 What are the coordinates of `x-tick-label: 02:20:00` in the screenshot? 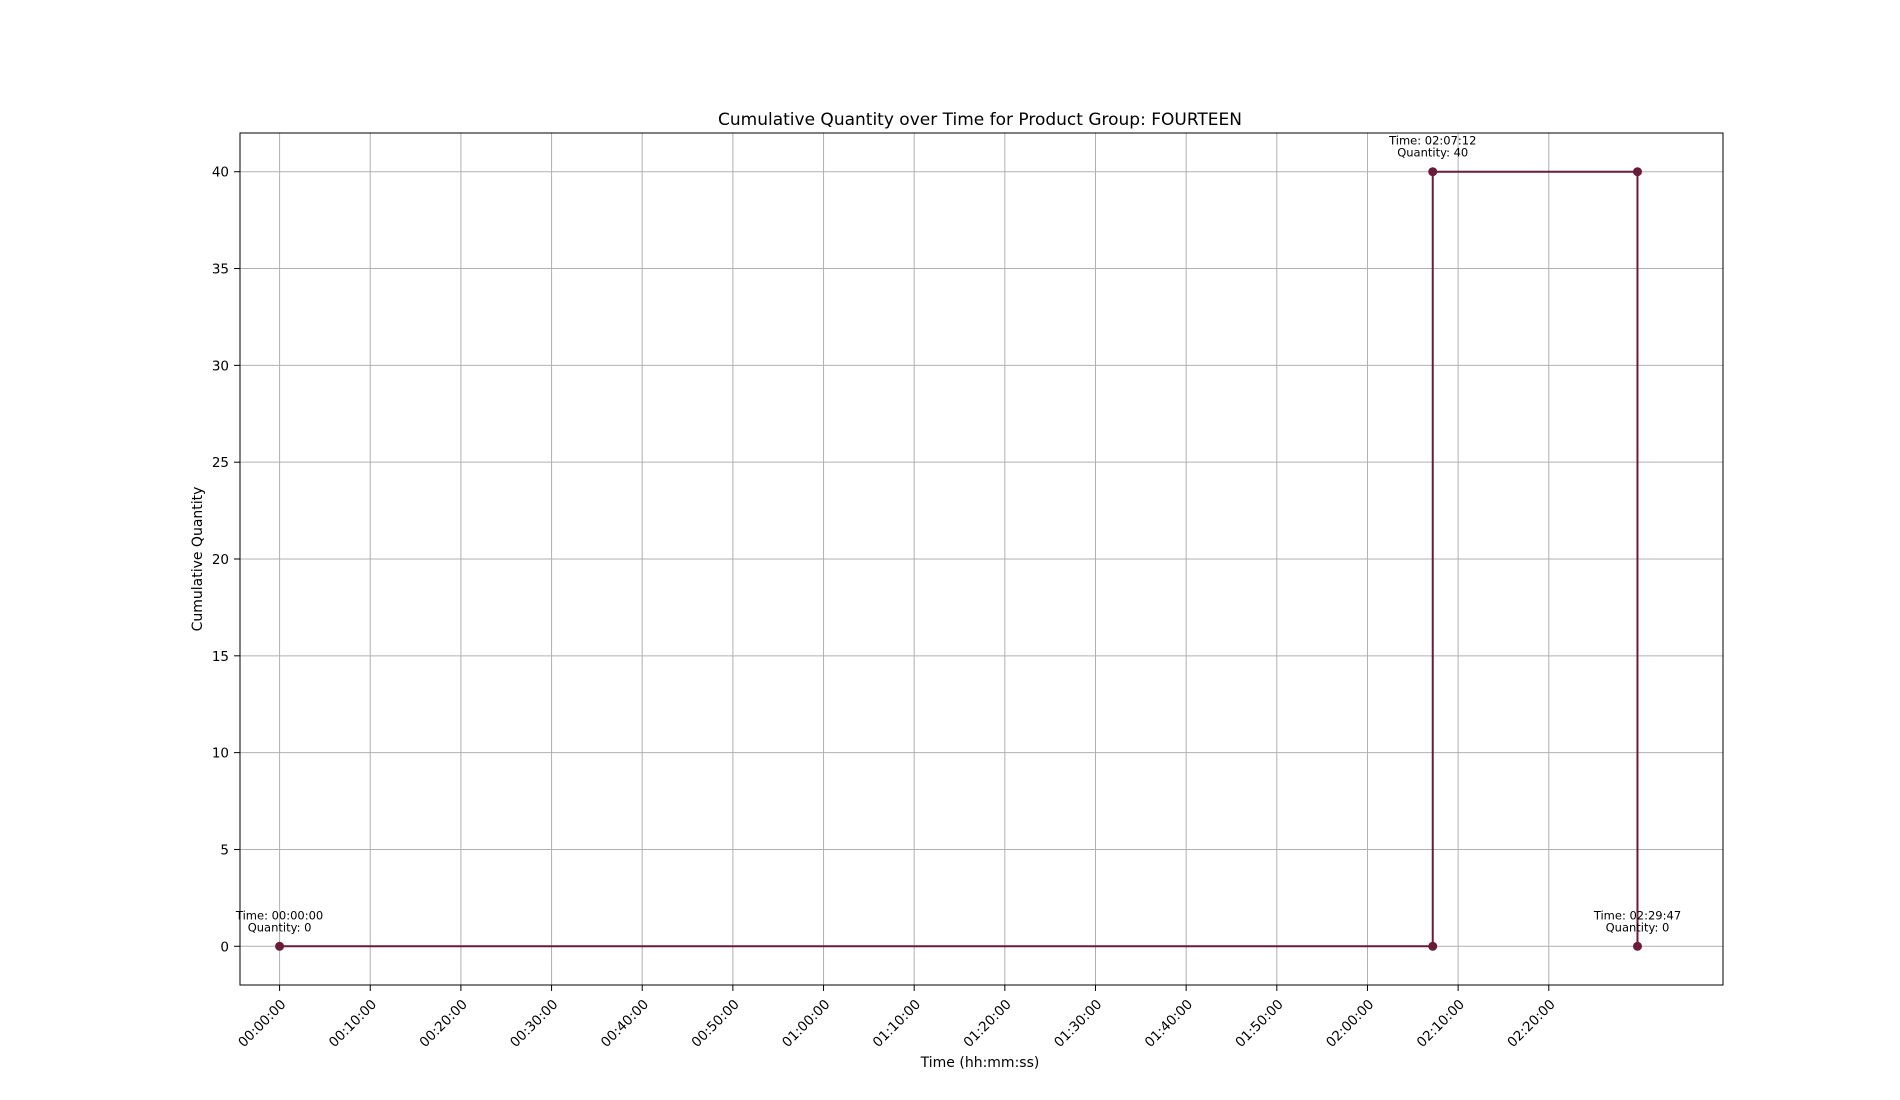 It's located at (1531, 1024).